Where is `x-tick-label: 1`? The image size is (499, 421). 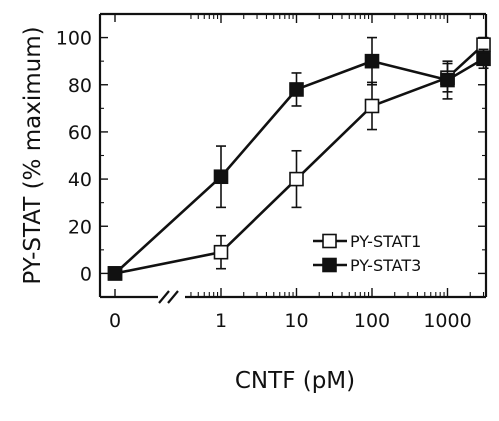
x-tick-label: 1 is located at coordinates (221, 321).